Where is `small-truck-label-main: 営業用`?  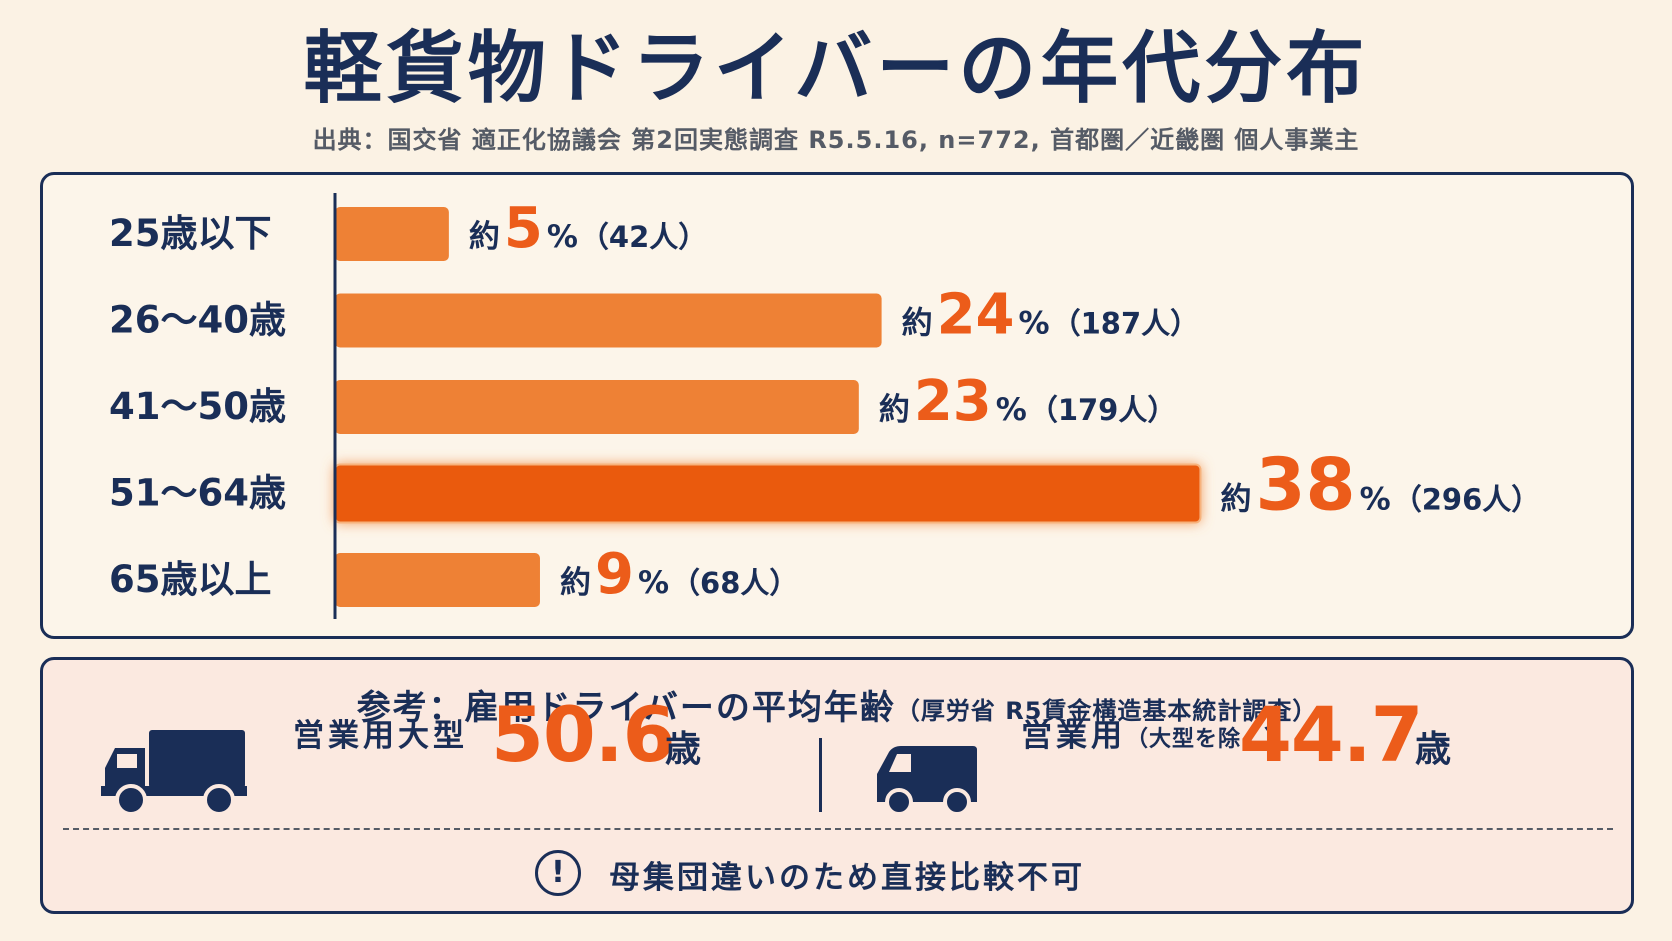
small-truck-label-main: 営業用 is located at coordinates (1073, 736).